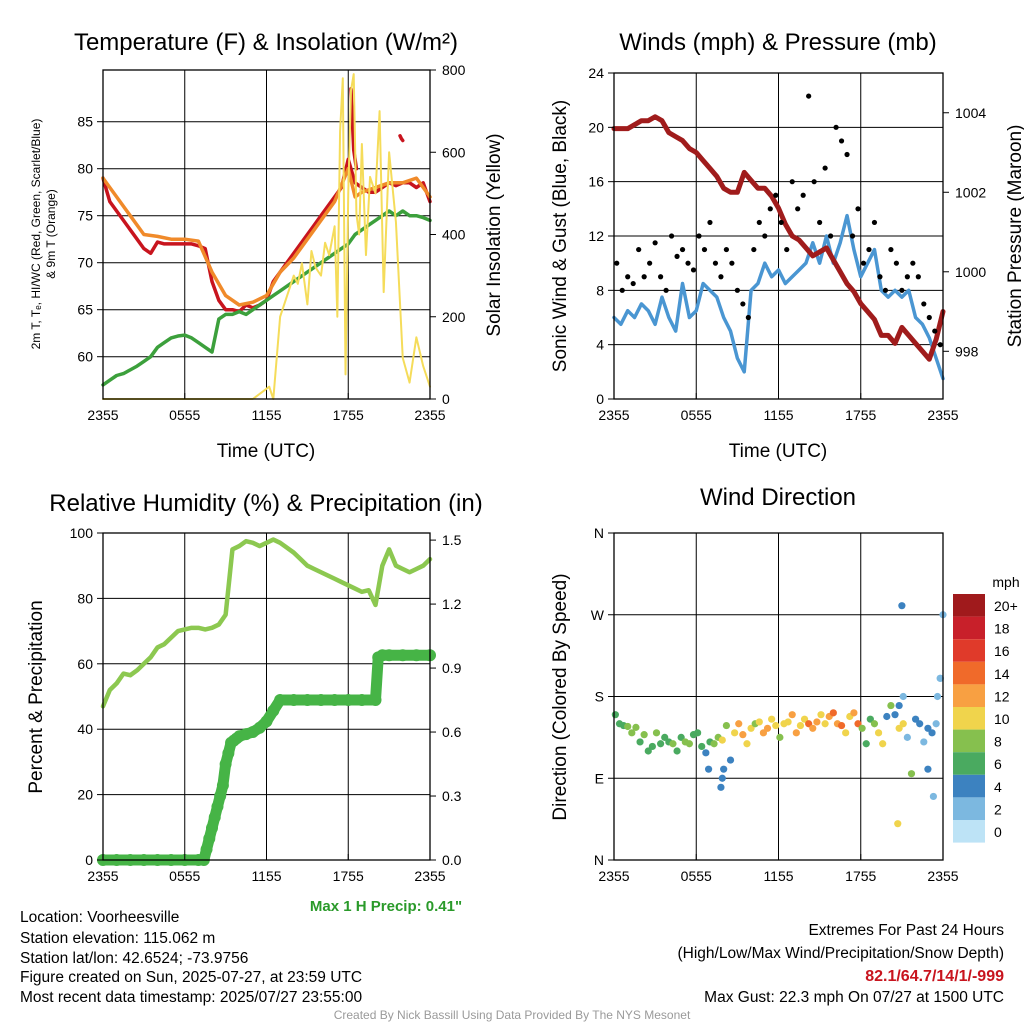  What do you see at coordinates (452, 860) in the screenshot?
I see `rh-y2-tick-label: 0.0` at bounding box center [452, 860].